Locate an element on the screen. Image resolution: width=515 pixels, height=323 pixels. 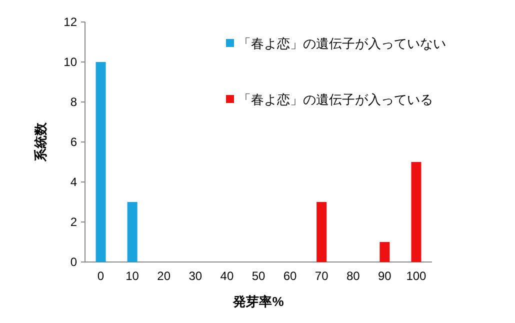
x-axis-title: 発芽率% is located at coordinates (258, 301).